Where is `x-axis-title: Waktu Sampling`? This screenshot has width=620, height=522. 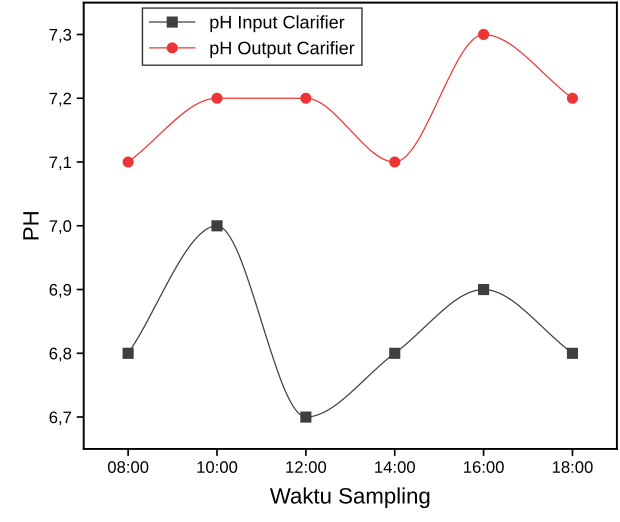
x-axis-title: Waktu Sampling is located at coordinates (350, 497).